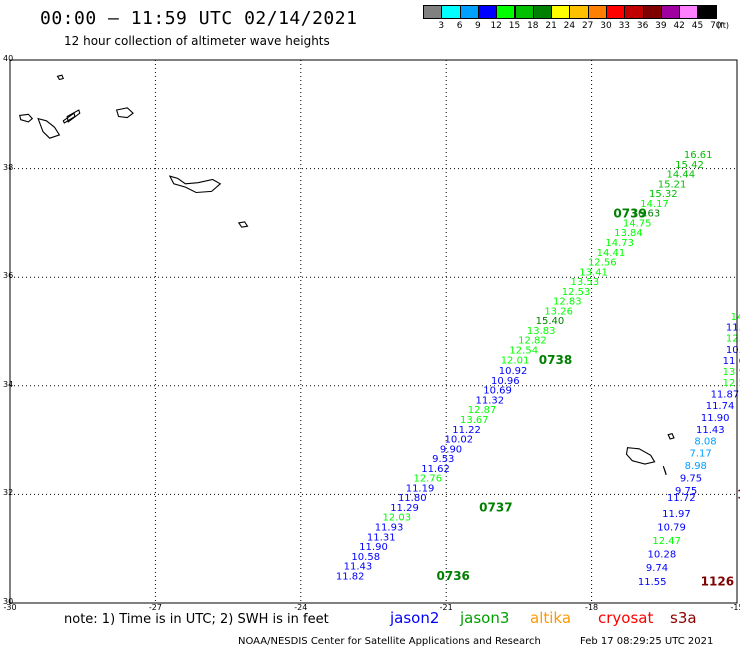  Describe the element at coordinates (420, 488) in the screenshot. I see `swh-reading: 11.19` at that location.